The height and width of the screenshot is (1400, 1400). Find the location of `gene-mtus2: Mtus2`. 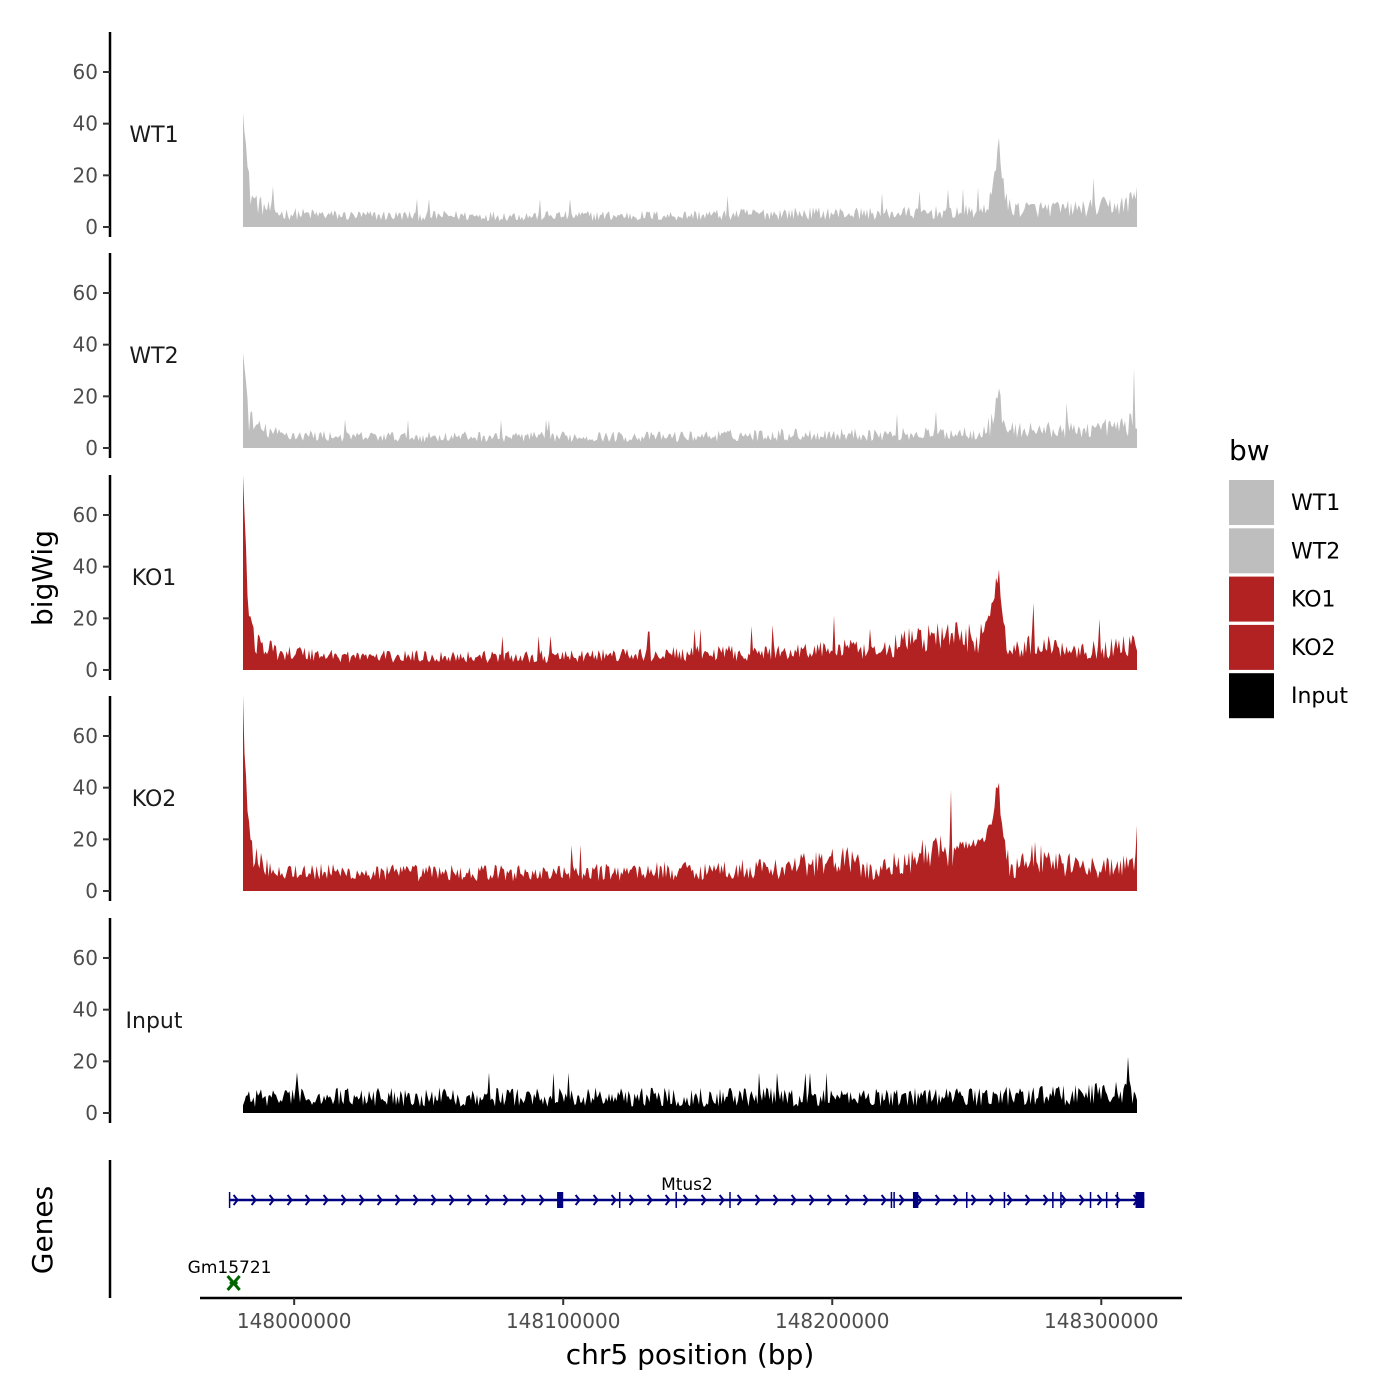

gene-mtus2: Mtus2 is located at coordinates (686, 1191).